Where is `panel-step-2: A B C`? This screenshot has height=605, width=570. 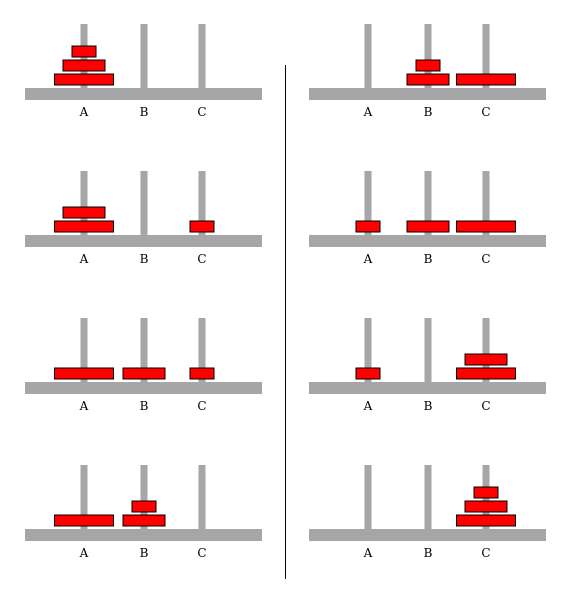 panel-step-2: A B C is located at coordinates (143, 365).